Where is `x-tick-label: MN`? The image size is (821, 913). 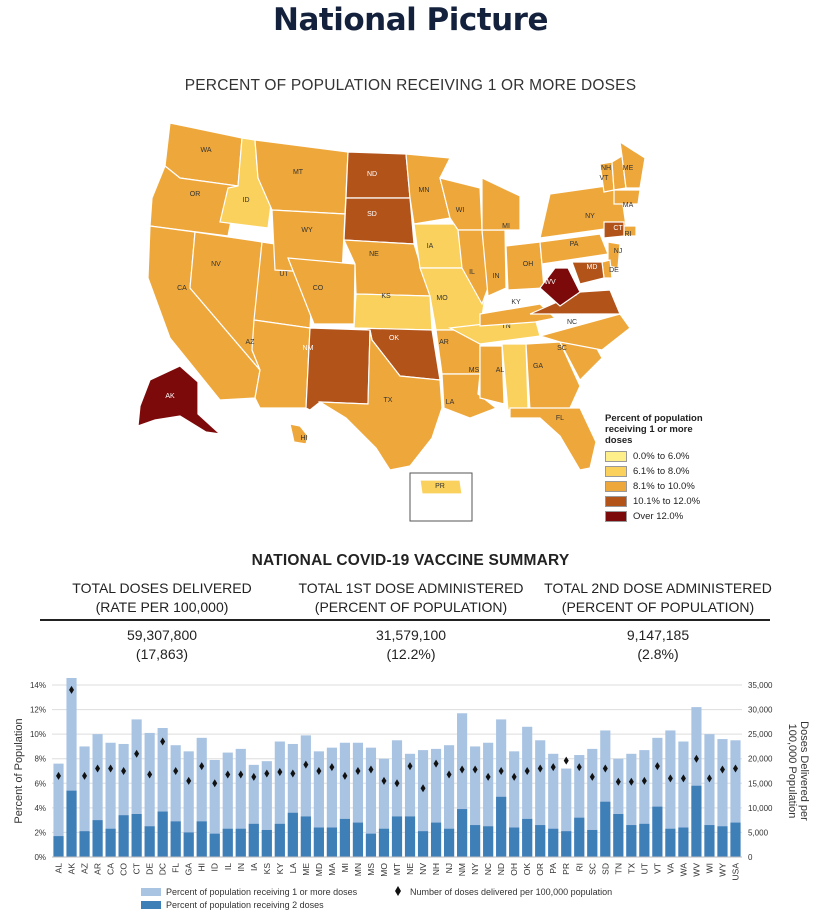 x-tick-label: MN is located at coordinates (358, 869).